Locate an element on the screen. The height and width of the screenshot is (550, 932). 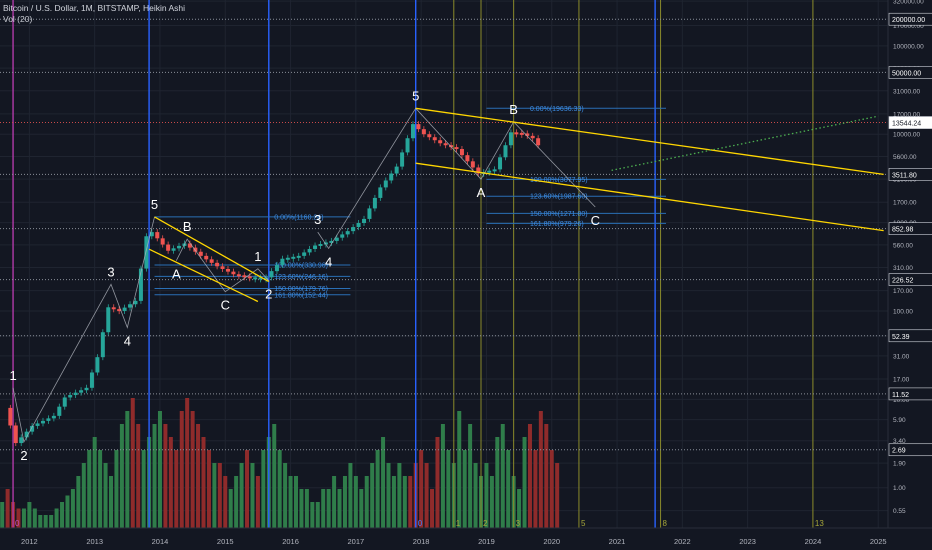
price-tick: 310.00 is located at coordinates (903, 268).